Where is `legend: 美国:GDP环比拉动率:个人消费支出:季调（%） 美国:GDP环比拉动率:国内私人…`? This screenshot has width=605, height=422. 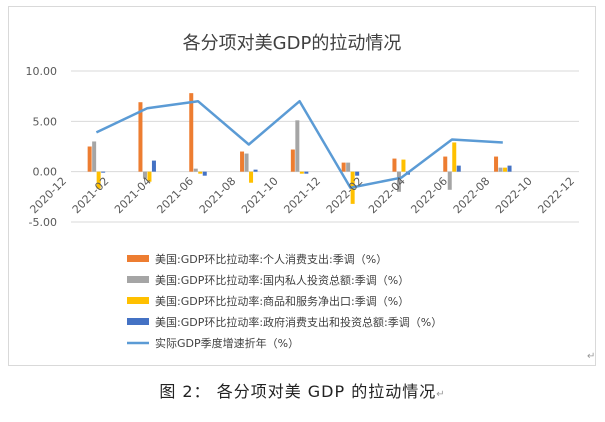
legend: 美国:GDP环比拉动率:个人消费支出:季调（%） 美国:GDP环比拉动率:国内私人… is located at coordinates (284, 301).